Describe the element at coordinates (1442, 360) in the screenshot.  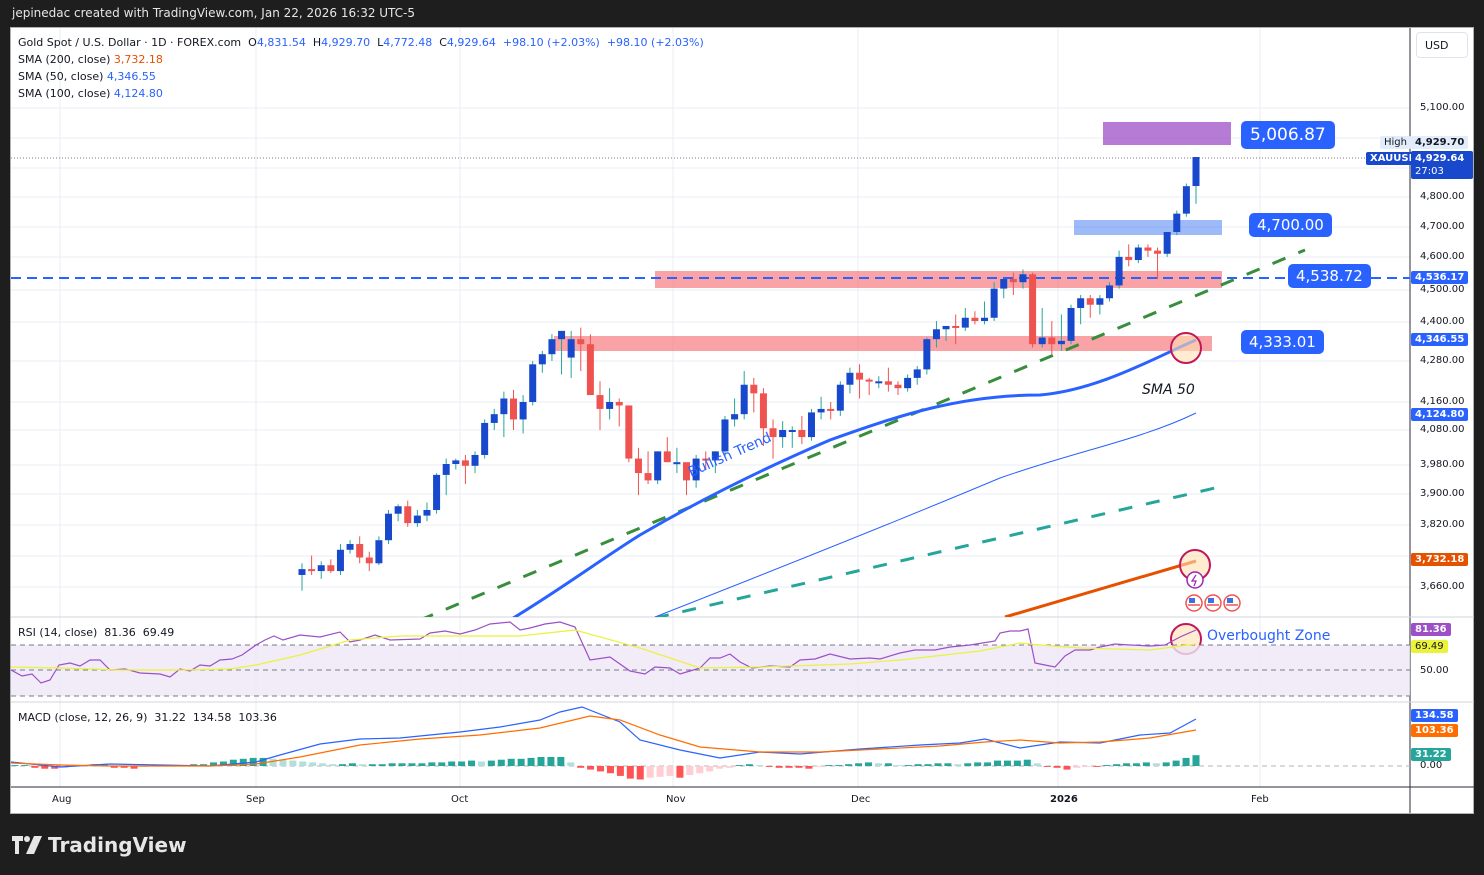
I see `price-axis-label: 4,280.00` at that location.